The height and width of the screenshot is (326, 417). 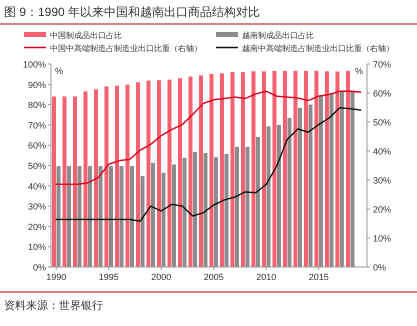 I want to click on x-tick-label: 1990, so click(x=56, y=277).